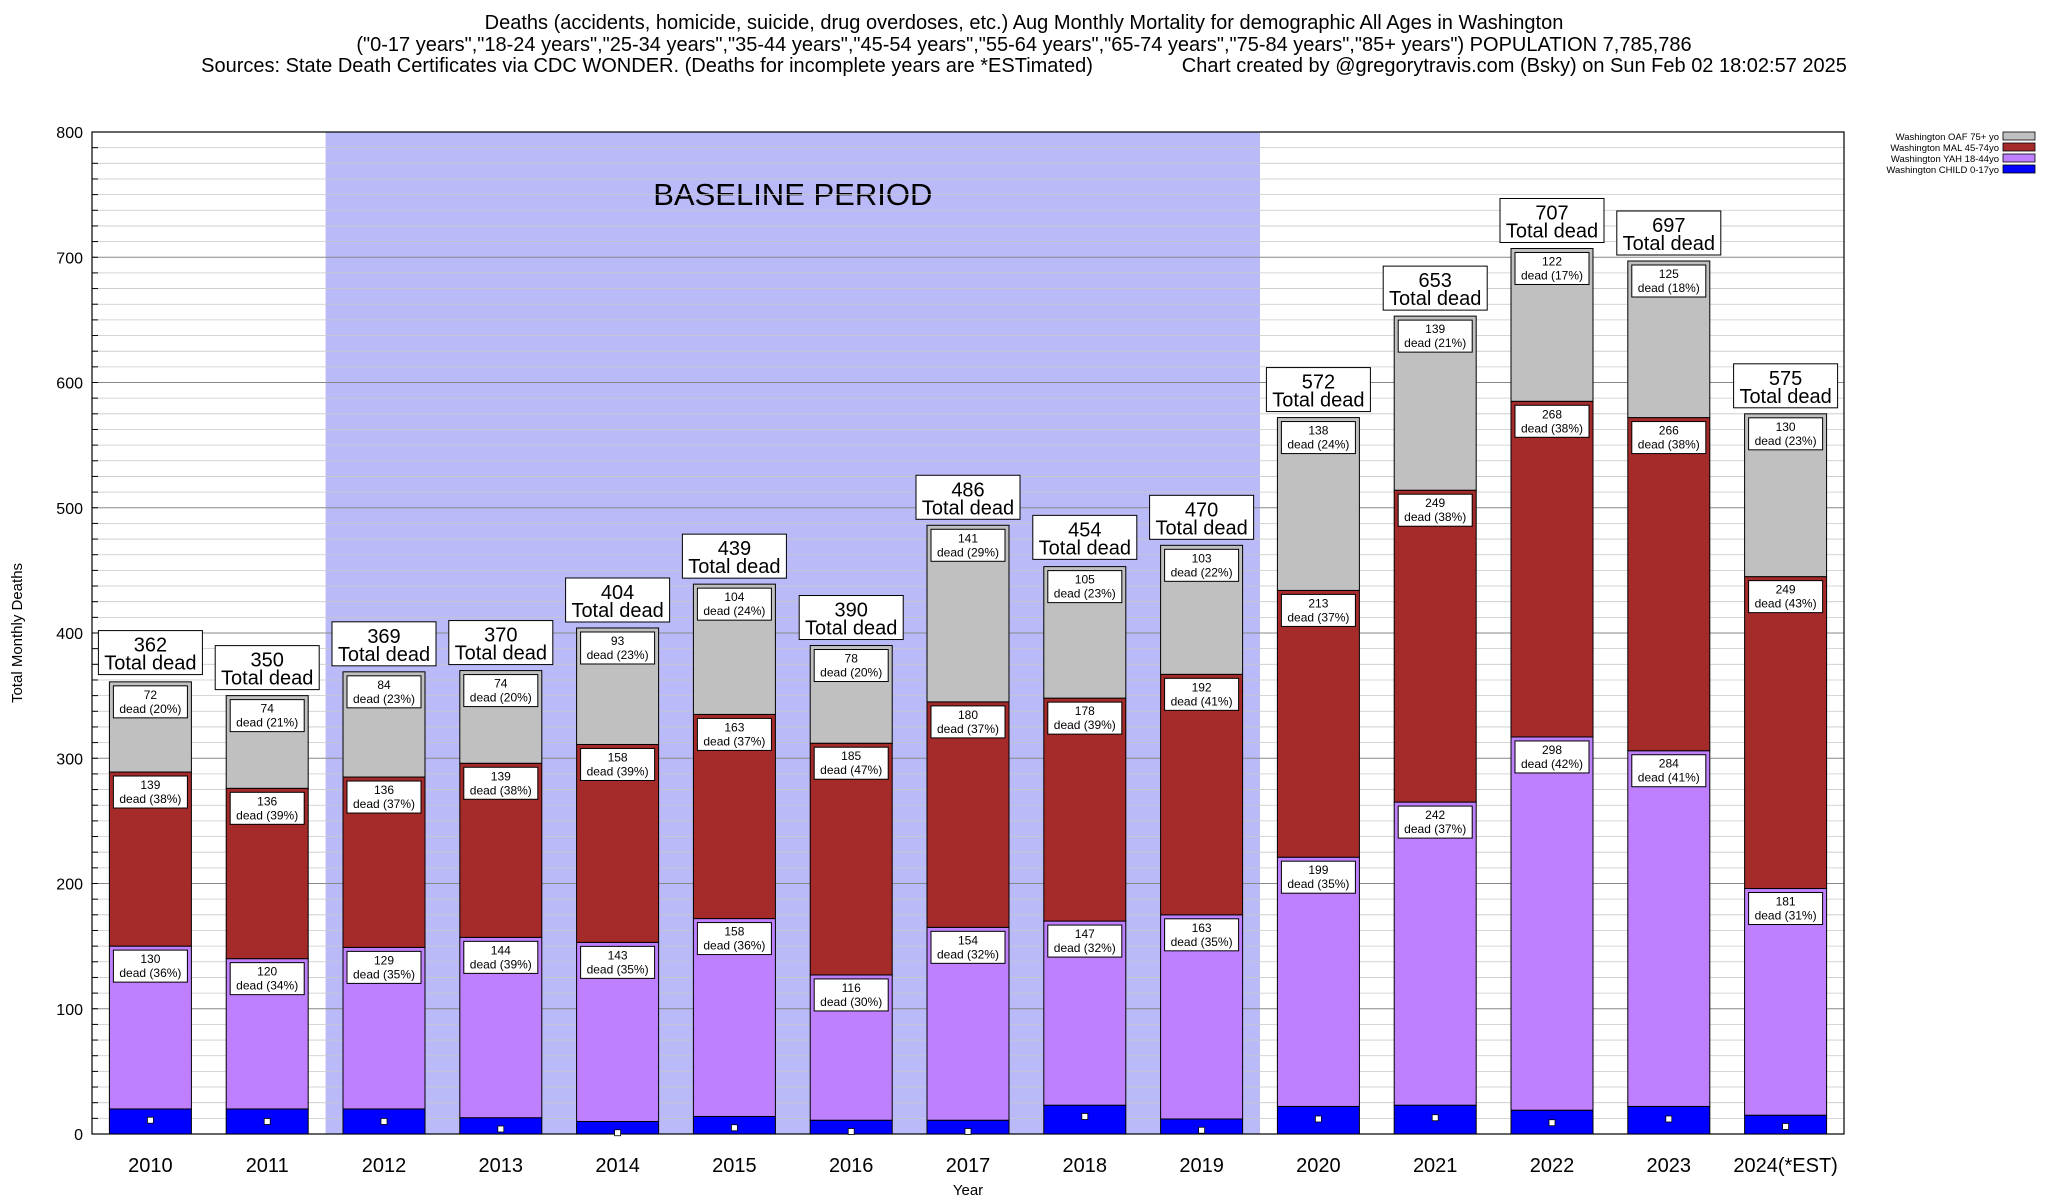 The width and height of the screenshot is (2048, 1200). What do you see at coordinates (1318, 445) in the screenshot?
I see `segment-label-pct: dead (24%)` at bounding box center [1318, 445].